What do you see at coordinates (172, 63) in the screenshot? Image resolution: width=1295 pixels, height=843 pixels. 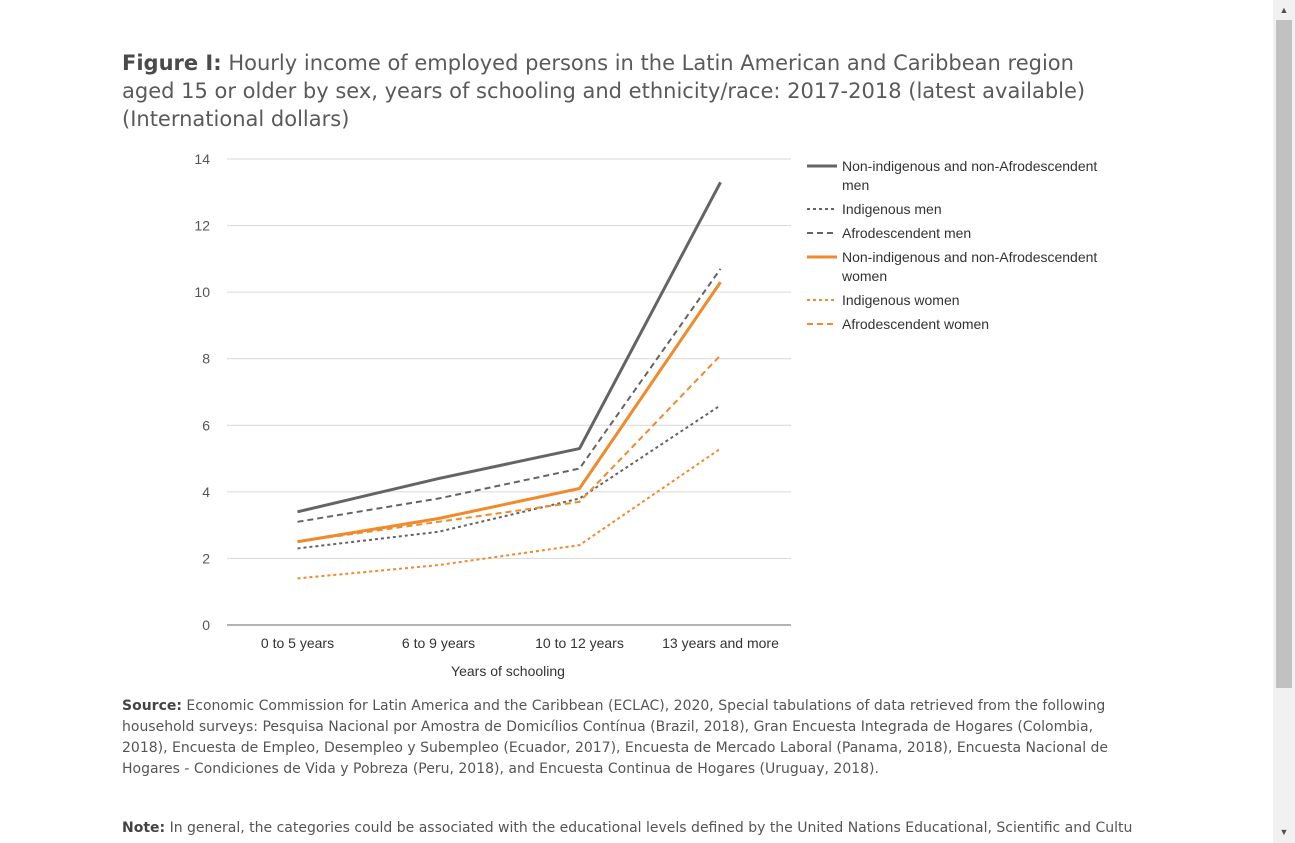 I see `figure-title-lead: Figure I:` at bounding box center [172, 63].